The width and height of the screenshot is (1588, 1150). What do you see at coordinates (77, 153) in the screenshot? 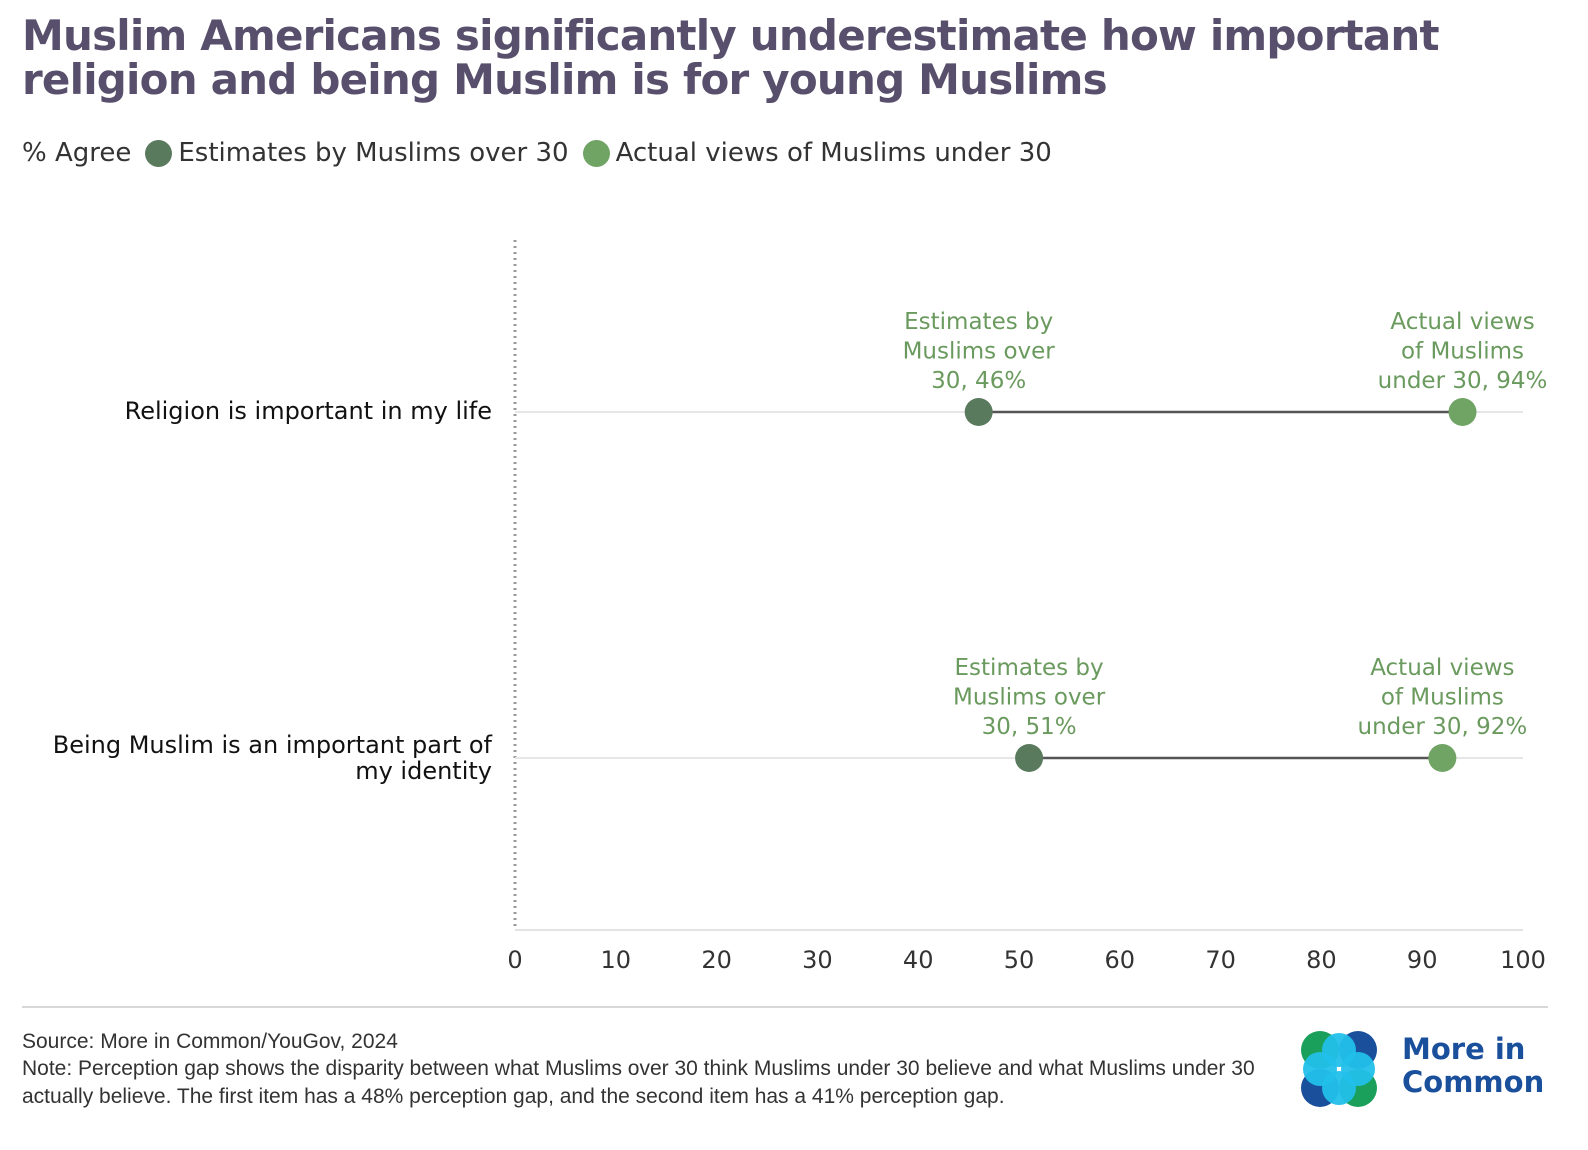
I see `legend-prefix: % Agree` at bounding box center [77, 153].